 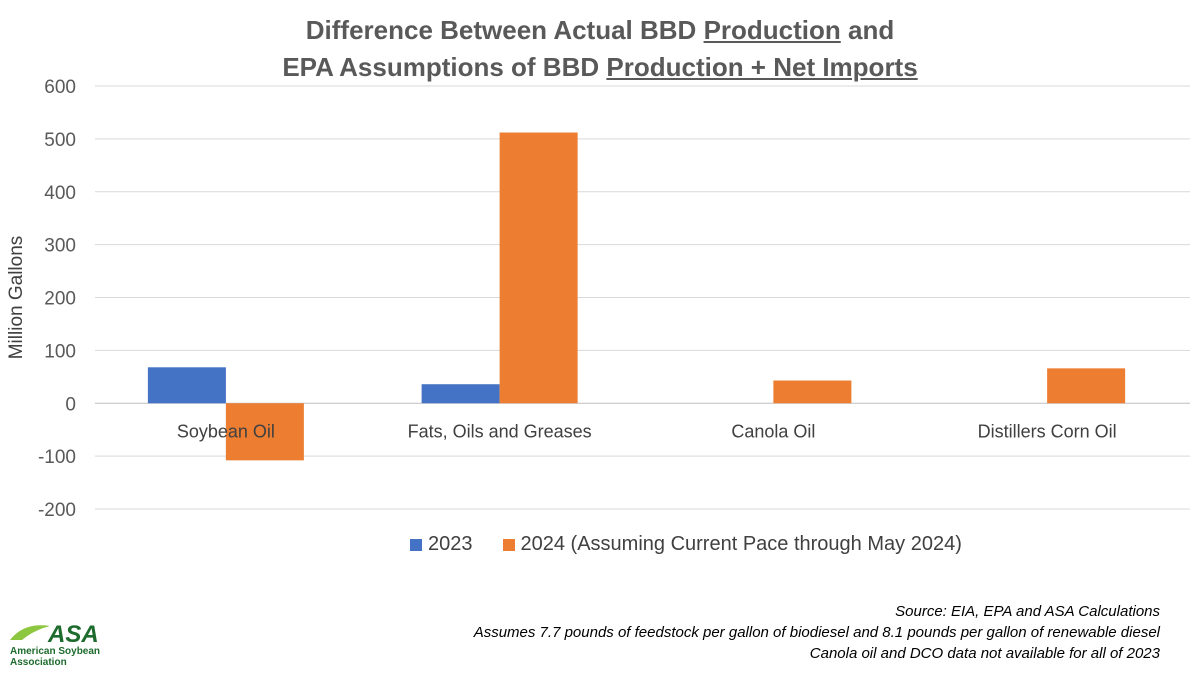 I want to click on footnote-source: Source: EIA, EPA and ASA Calculations, so click(x=1027, y=611).